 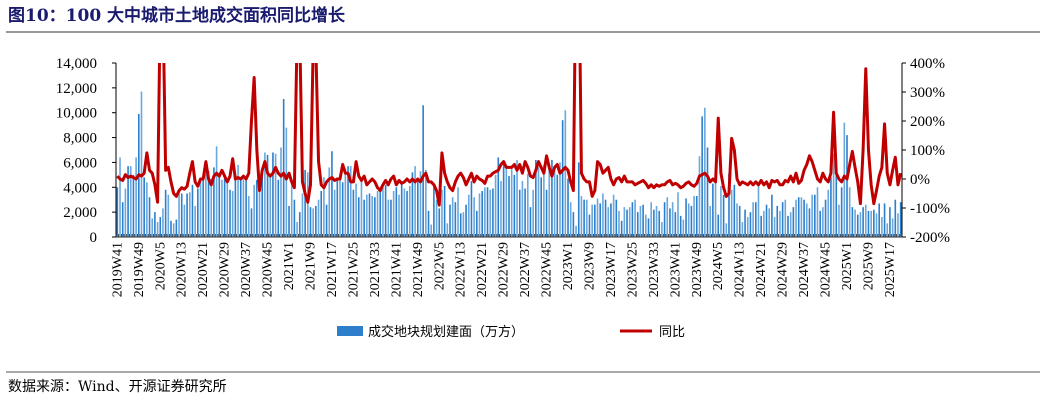 What do you see at coordinates (783, 269) in the screenshot?
I see `x-tick-label: 2024W29` at bounding box center [783, 269].